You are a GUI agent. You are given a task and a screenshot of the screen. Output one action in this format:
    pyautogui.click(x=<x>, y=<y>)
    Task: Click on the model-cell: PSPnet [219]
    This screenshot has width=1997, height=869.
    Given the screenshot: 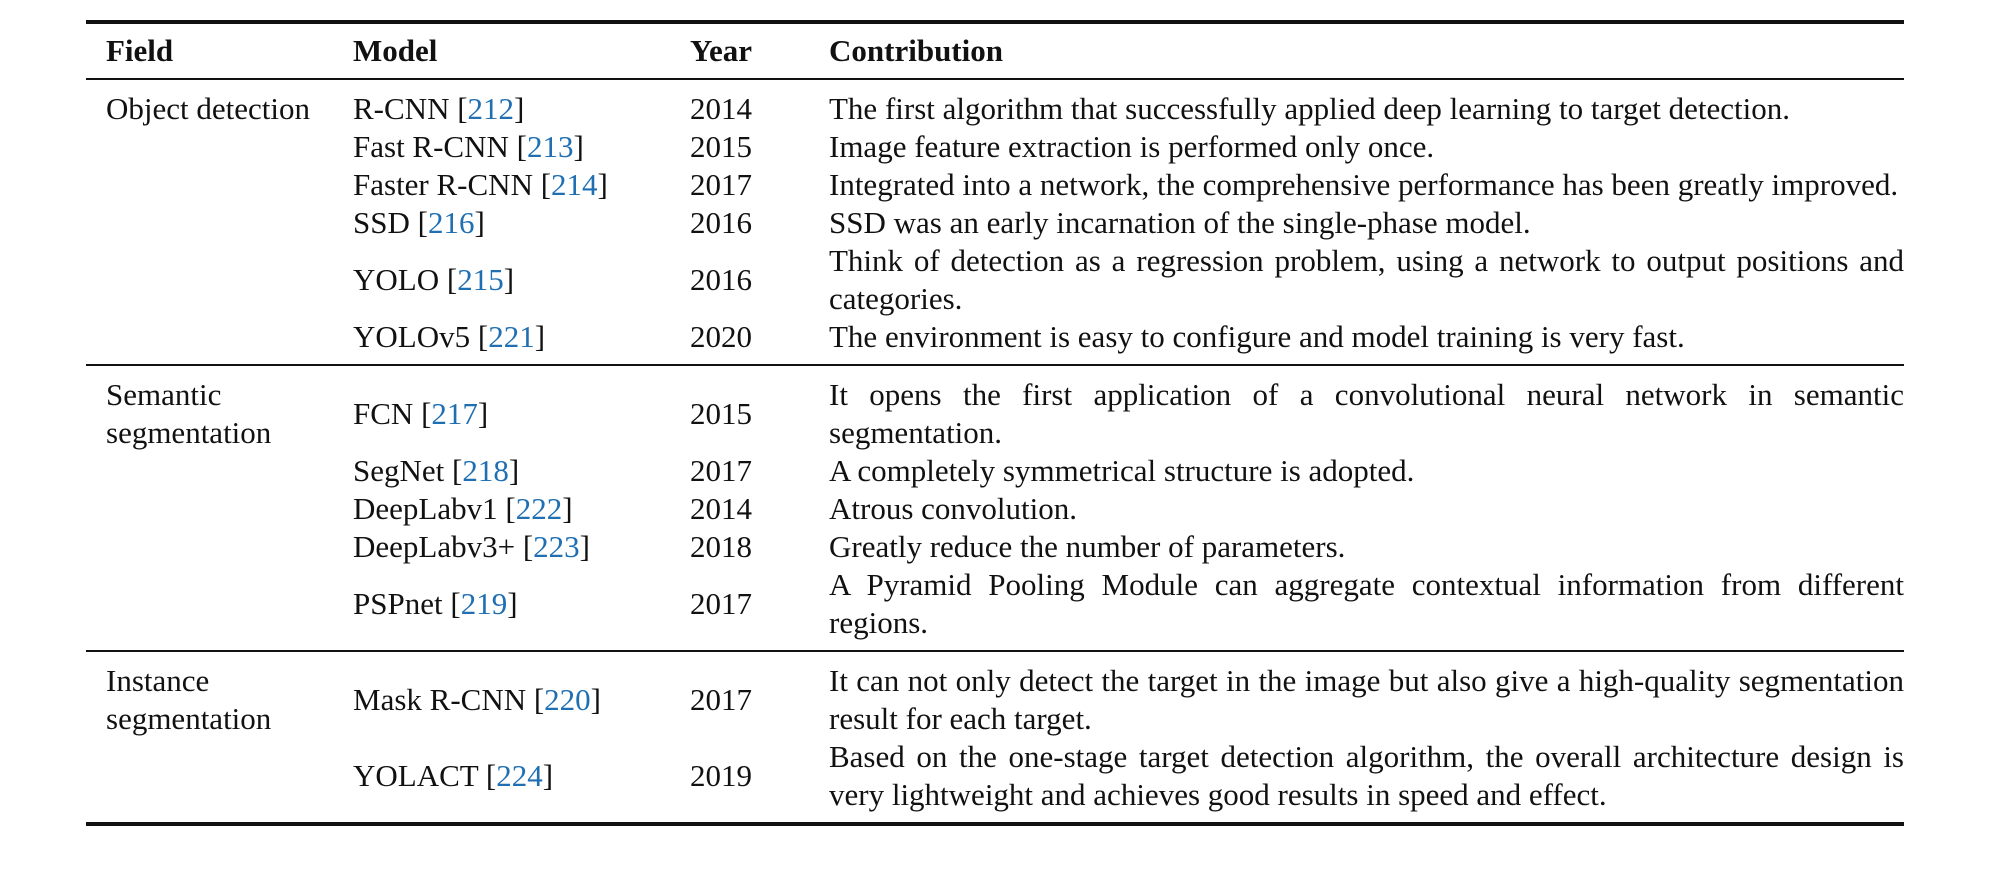 What is the action you would take?
    pyautogui.click(x=435, y=603)
    